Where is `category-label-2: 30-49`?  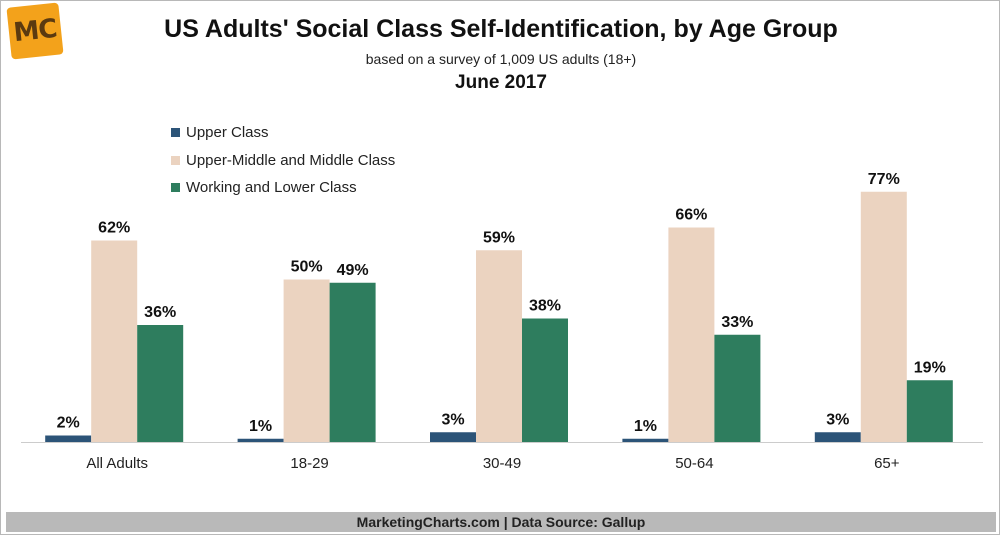
category-label-2: 30-49 is located at coordinates (502, 463).